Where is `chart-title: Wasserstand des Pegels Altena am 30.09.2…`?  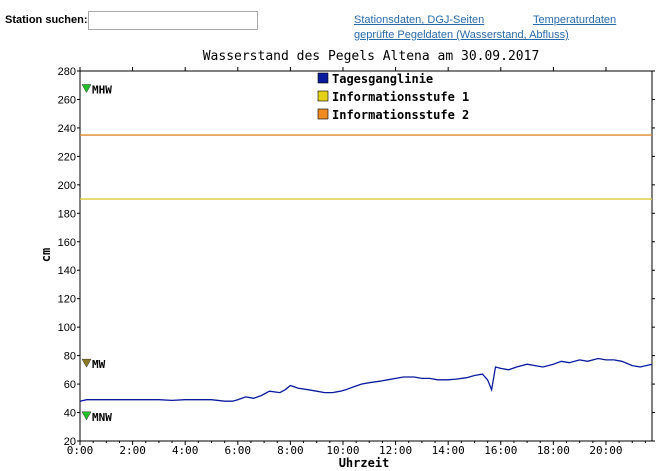
chart-title: Wasserstand des Pegels Altena am 30.09.2… is located at coordinates (371, 56).